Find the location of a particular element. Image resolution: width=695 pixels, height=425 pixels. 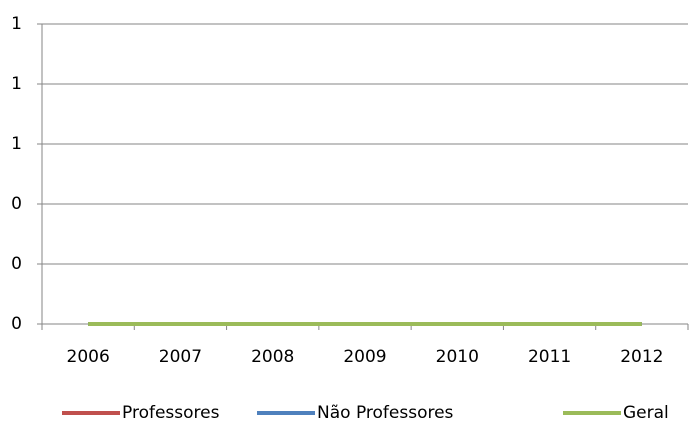

x-tick-label: 2006 is located at coordinates (88, 357).